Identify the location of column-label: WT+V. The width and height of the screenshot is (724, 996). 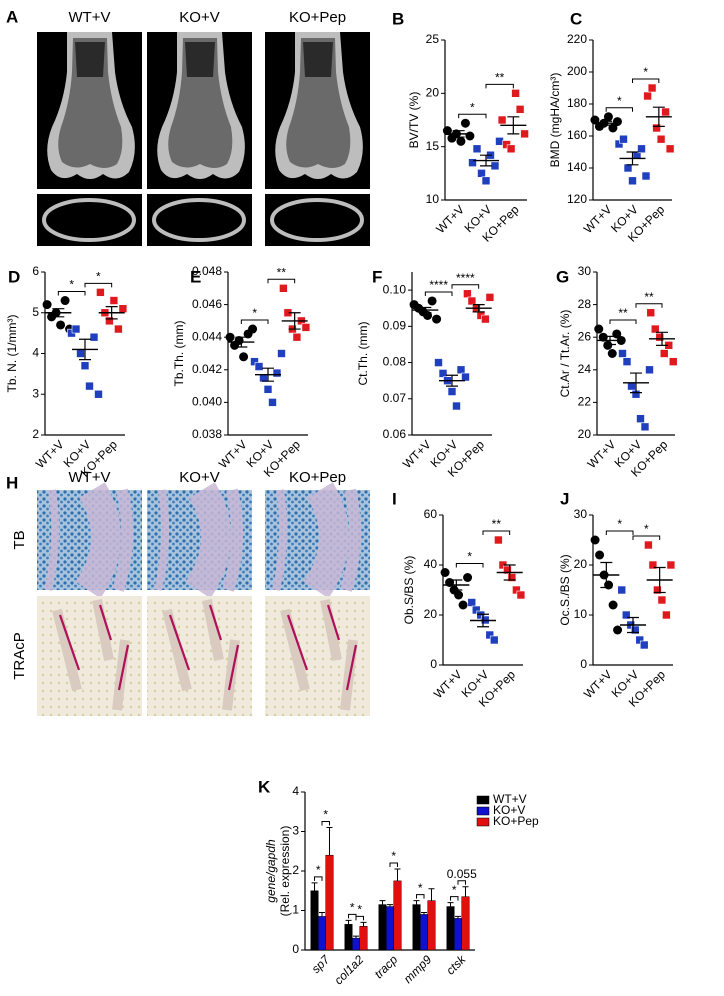
(89, 17).